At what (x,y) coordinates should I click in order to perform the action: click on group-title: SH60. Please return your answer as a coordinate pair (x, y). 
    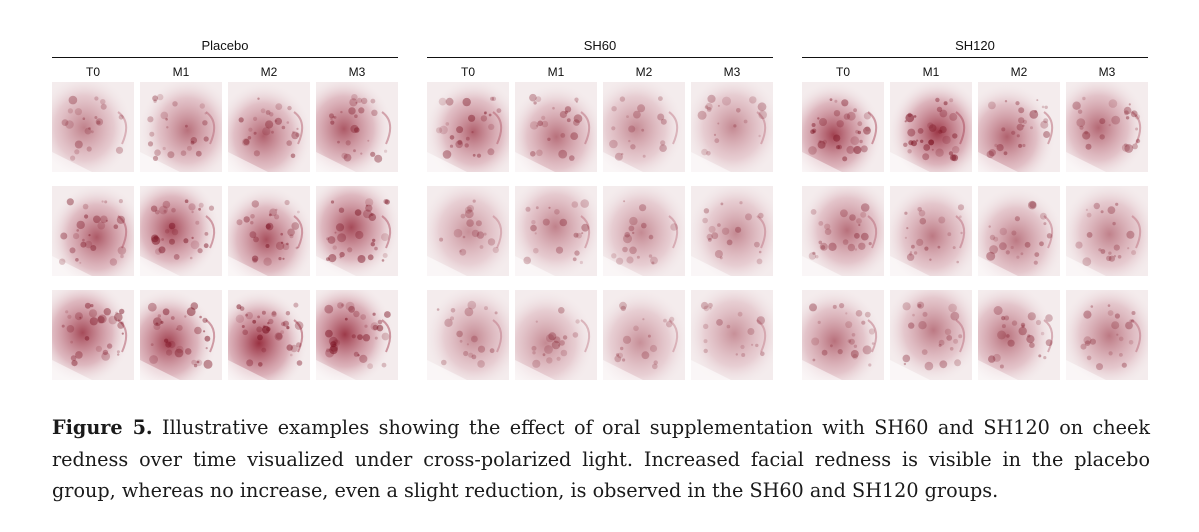
    Looking at the image, I should click on (600, 45).